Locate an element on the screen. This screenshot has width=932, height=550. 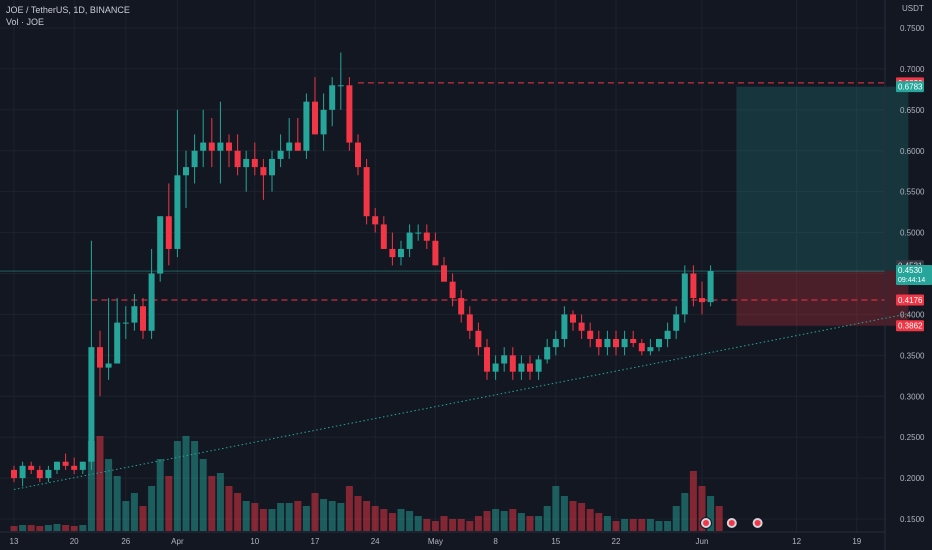
time-axis-tick: Apr is located at coordinates (177, 541).